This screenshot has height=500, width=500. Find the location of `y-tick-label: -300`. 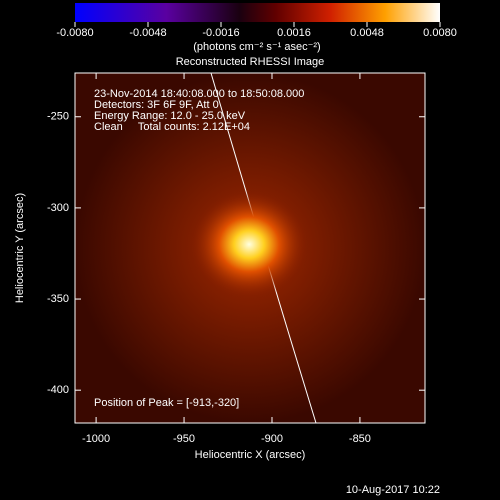

y-tick-label: -300 is located at coordinates (58, 208).